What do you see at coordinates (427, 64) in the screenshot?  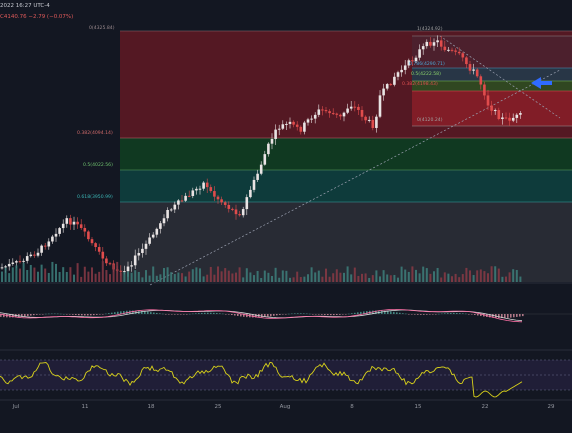 I see `inner-fib-label-0786: 0.786(4290.71)` at bounding box center [427, 64].